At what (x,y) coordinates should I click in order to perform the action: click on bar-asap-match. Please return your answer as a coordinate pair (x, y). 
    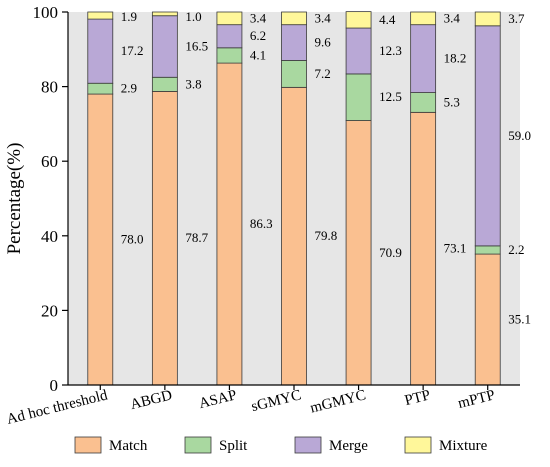
    Looking at the image, I should click on (229, 224).